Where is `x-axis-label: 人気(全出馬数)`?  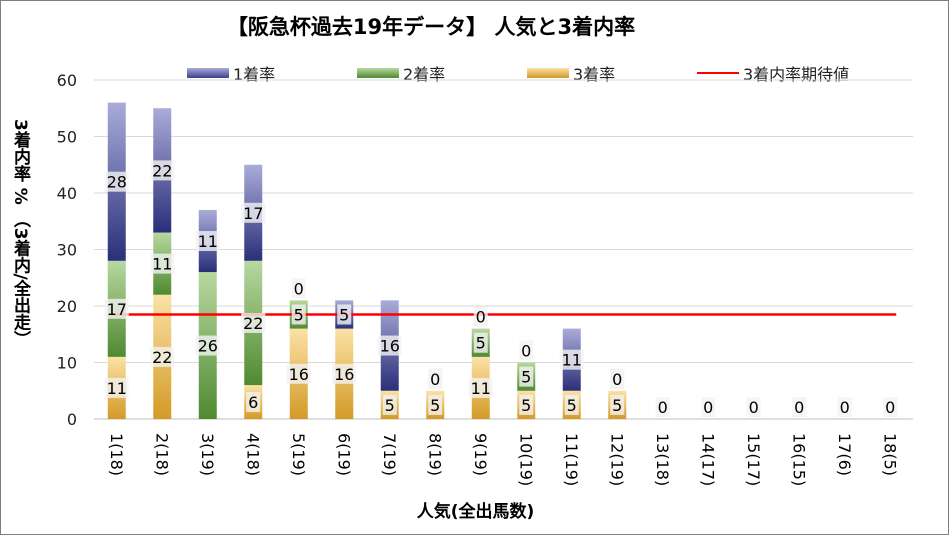 x-axis-label: 人気(全出馬数) is located at coordinates (475, 512).